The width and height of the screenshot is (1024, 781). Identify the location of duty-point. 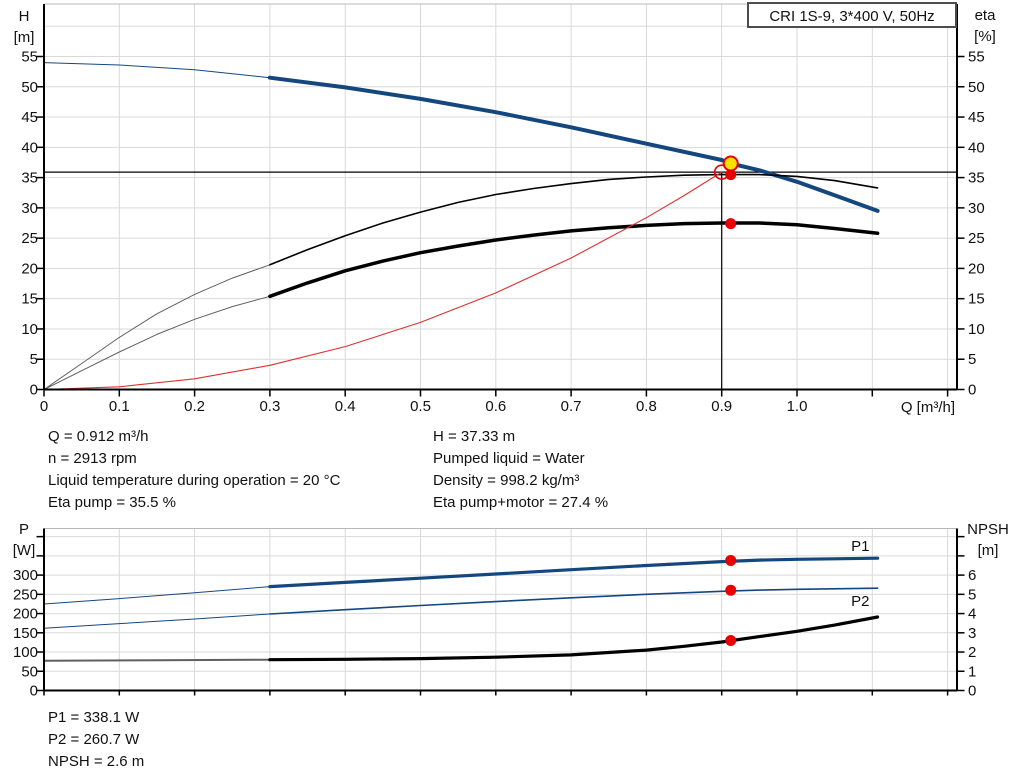
(730, 163).